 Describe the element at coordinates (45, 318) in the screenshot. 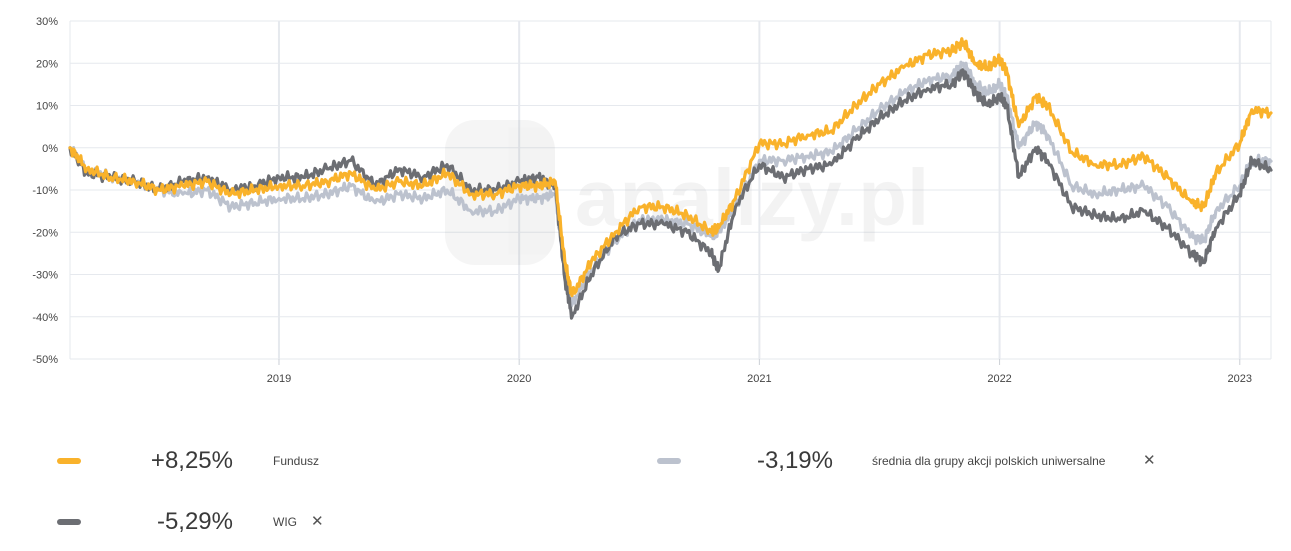

I see `y-tick-label: -40%` at that location.